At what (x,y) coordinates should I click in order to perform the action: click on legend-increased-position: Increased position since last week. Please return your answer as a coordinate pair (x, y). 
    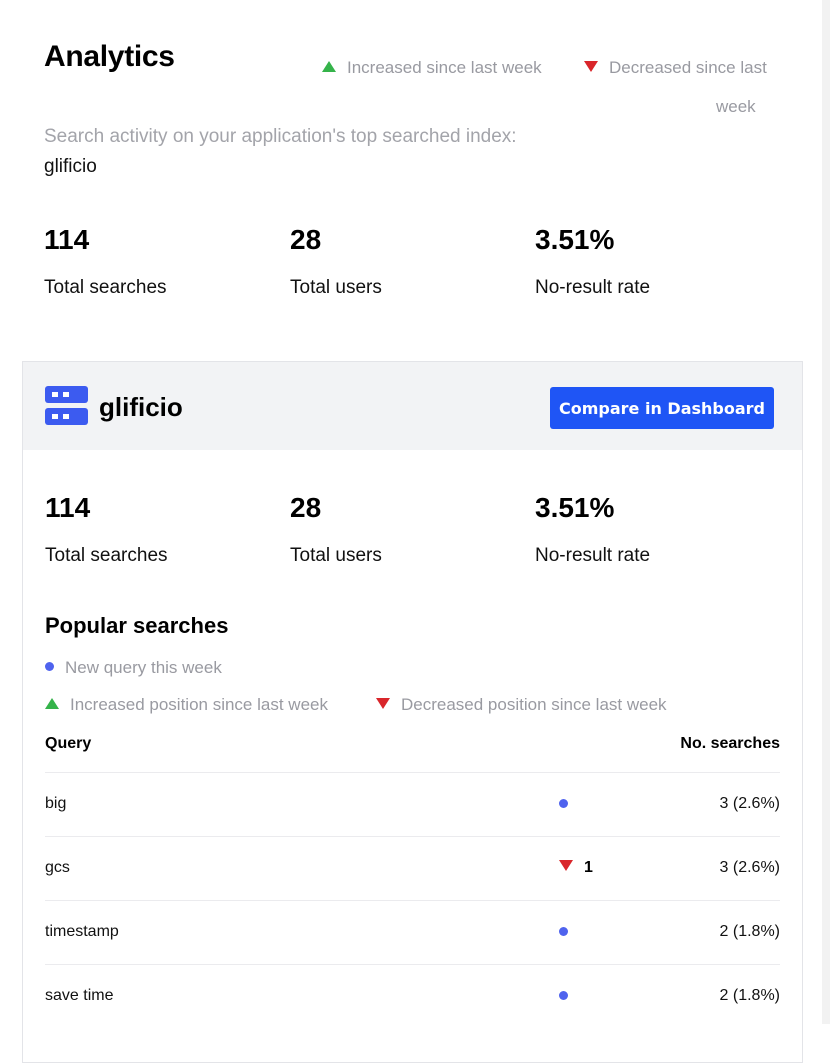
    Looking at the image, I should click on (186, 705).